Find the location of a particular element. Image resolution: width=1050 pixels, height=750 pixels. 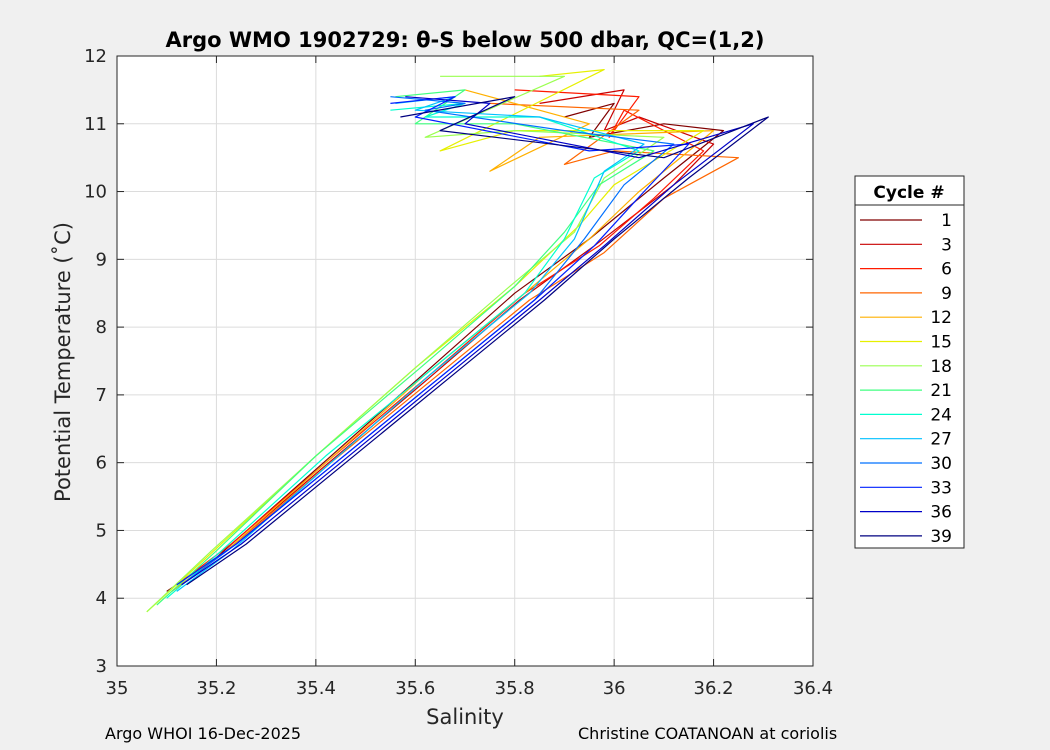

legend-label: 3 is located at coordinates (946, 245).